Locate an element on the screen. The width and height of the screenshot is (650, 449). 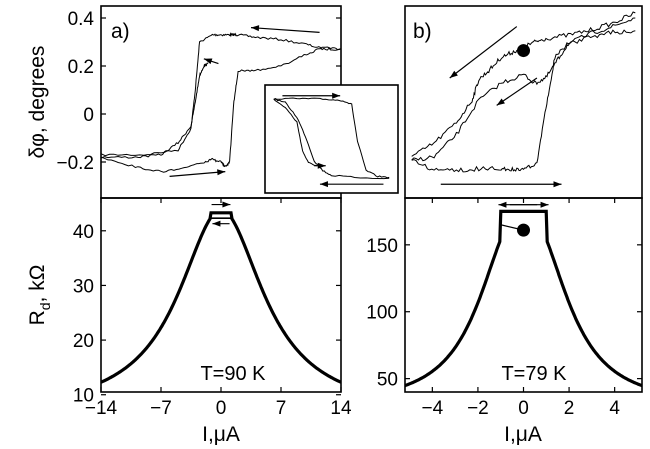
panel-d-xtick-label: −2 is located at coordinates (478, 408).